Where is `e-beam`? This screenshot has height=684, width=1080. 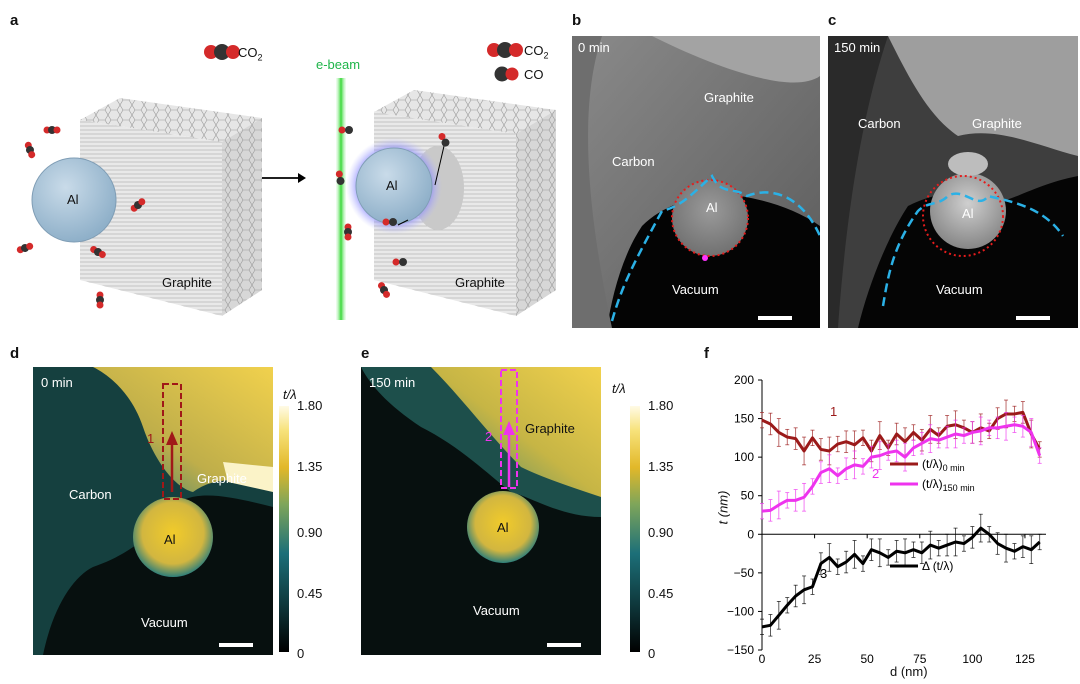 e-beam is located at coordinates (341, 199).